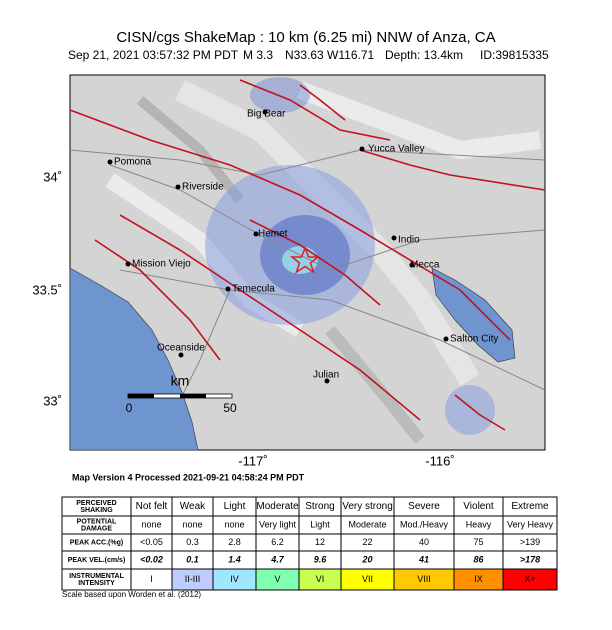  I want to click on cell-text: <0.05, so click(151, 542).